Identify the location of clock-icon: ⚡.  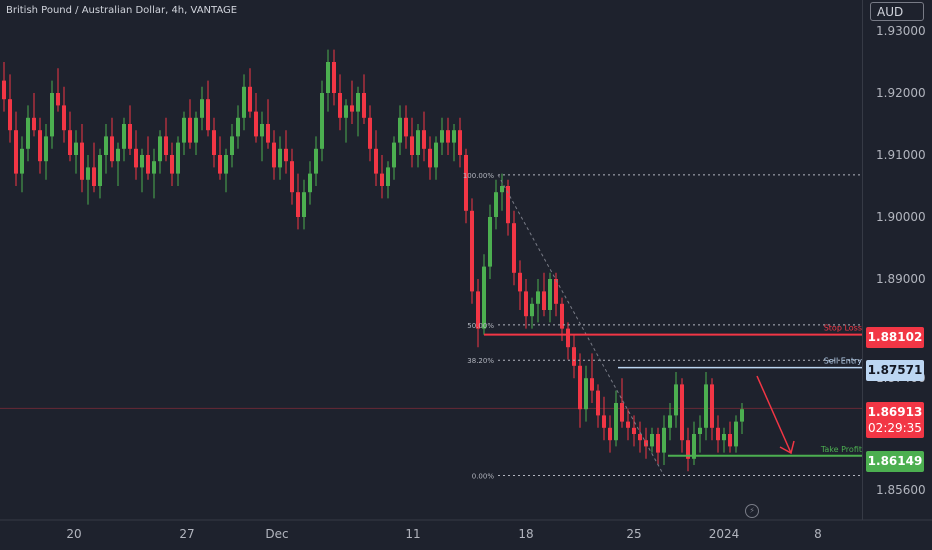
(752, 511).